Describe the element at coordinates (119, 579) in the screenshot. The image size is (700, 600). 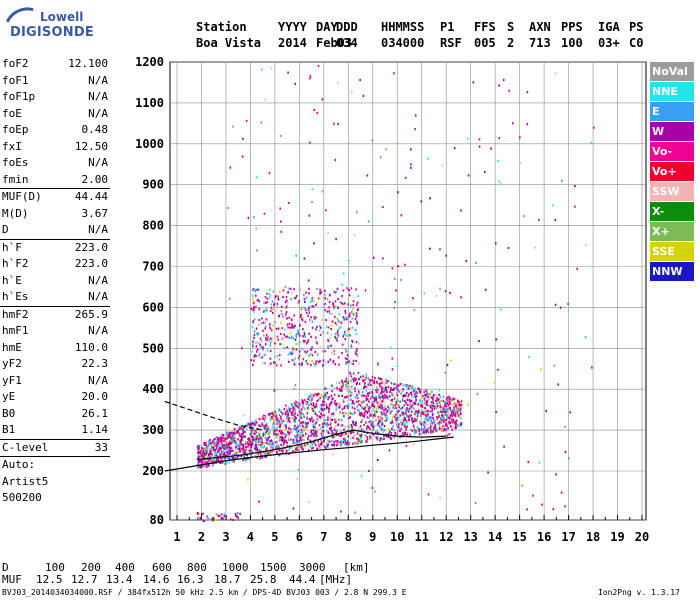
I see `footer-muf-value: 13.4` at that location.